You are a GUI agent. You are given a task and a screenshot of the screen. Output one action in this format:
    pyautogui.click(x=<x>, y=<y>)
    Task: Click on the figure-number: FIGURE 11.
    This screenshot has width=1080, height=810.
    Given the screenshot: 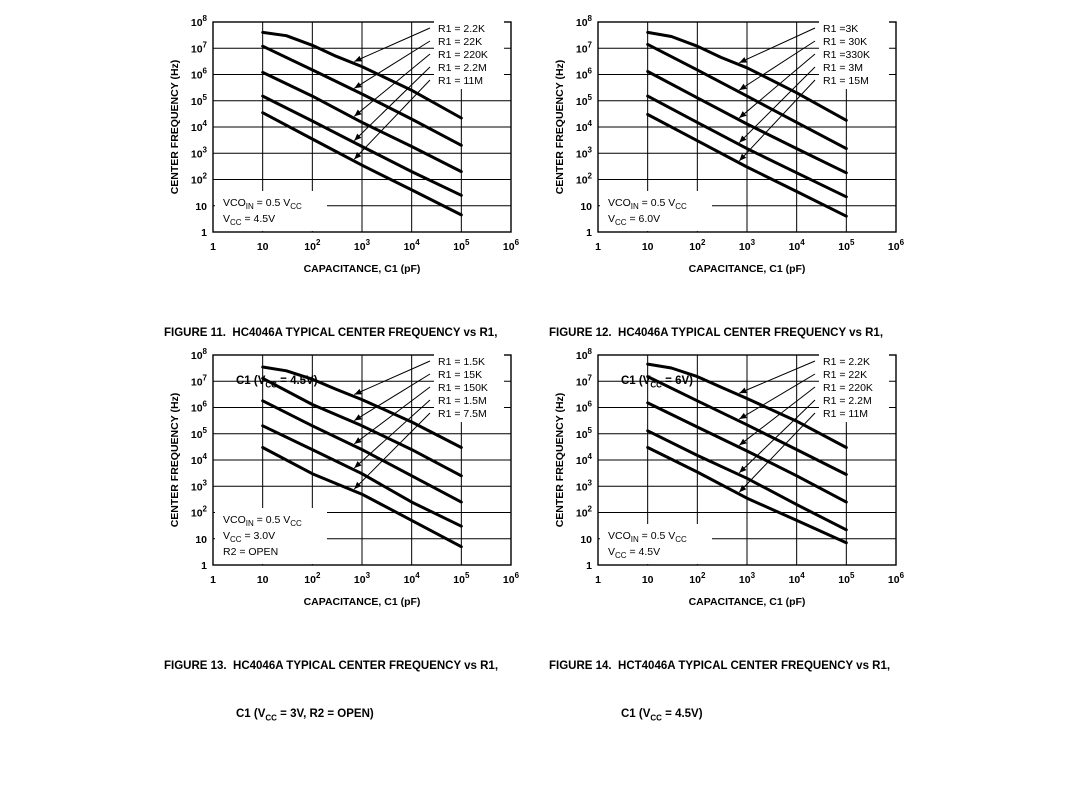 What is the action you would take?
    pyautogui.click(x=195, y=333)
    